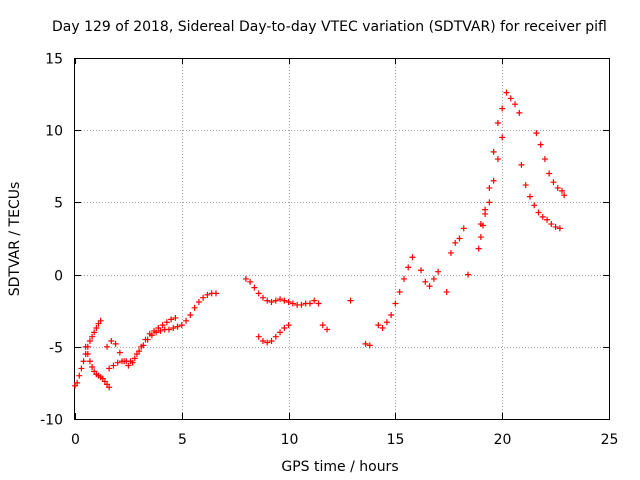 The height and width of the screenshot is (480, 640). Describe the element at coordinates (339, 467) in the screenshot. I see `x-axis-label: GPS time / hours` at that location.